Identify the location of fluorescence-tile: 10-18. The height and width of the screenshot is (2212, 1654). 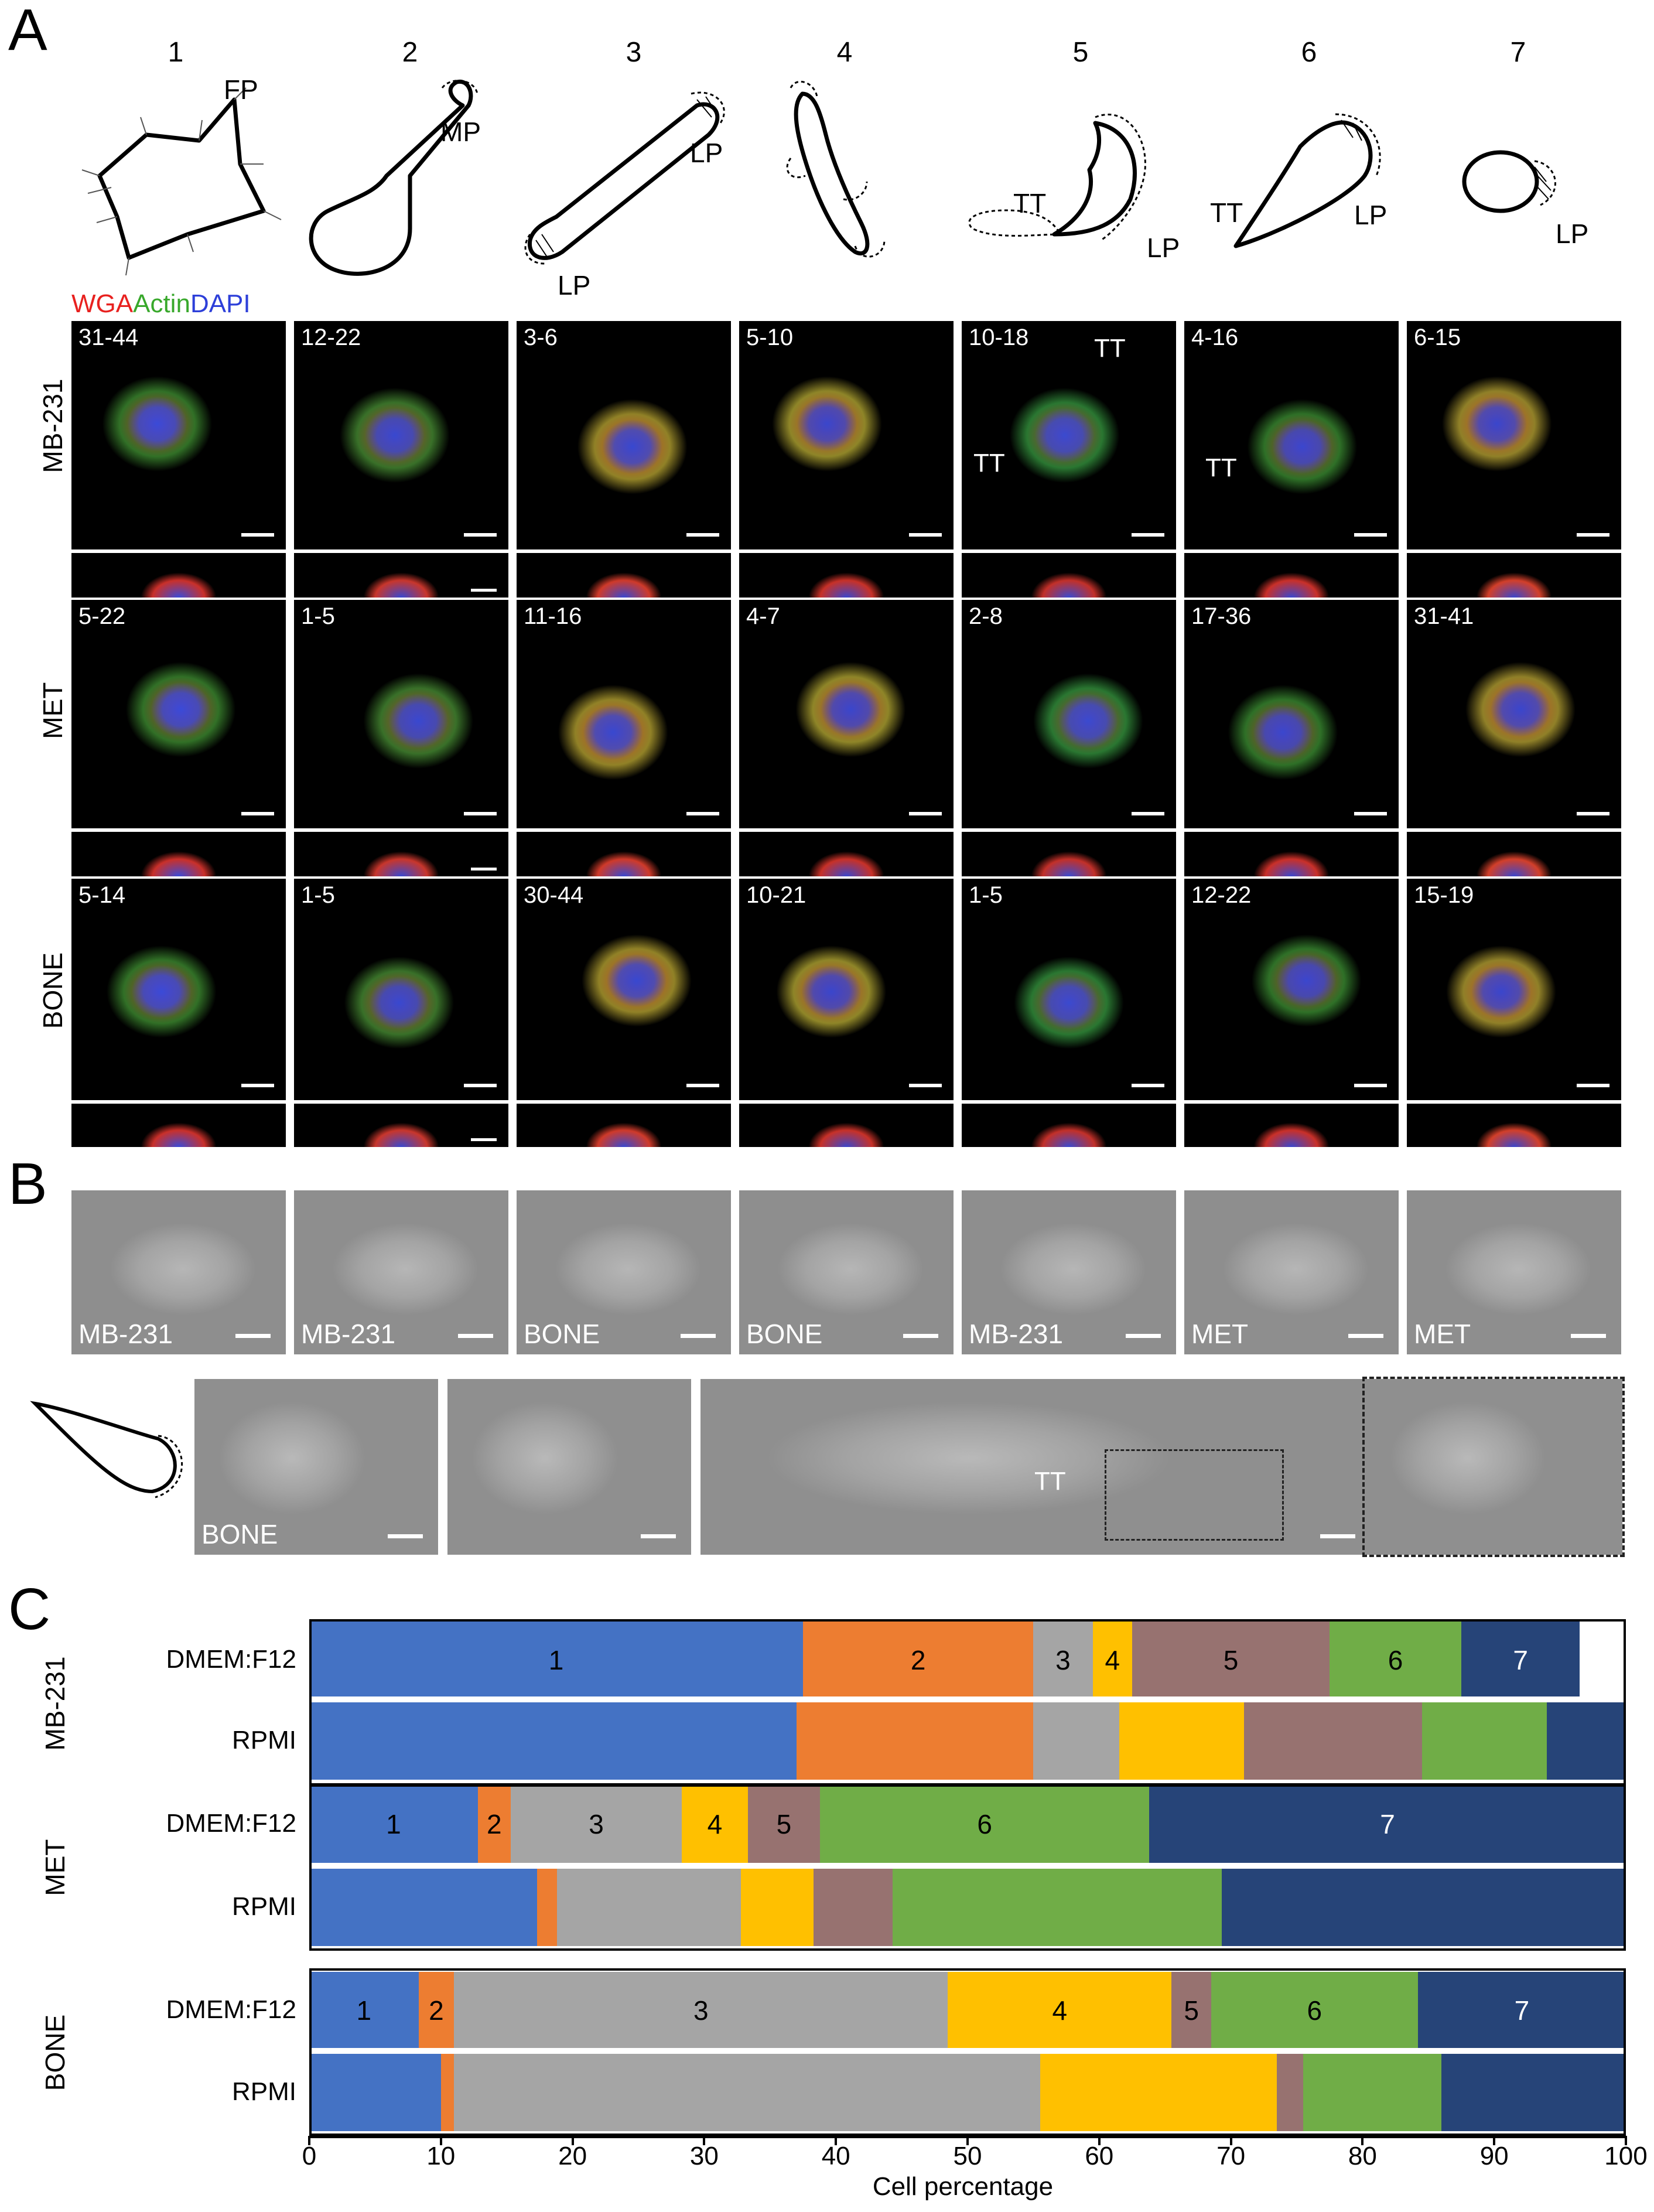
(1069, 435).